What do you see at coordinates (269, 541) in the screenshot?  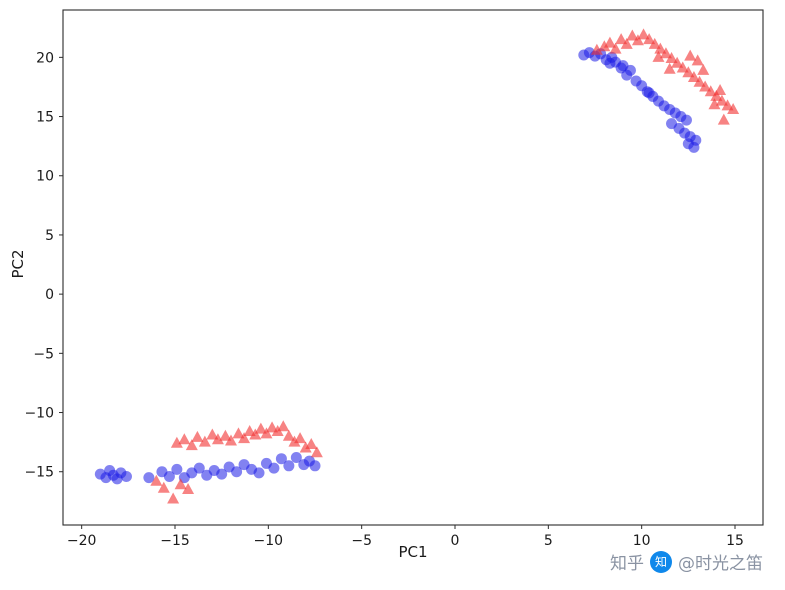 I see `x-tick-label: −10` at bounding box center [269, 541].